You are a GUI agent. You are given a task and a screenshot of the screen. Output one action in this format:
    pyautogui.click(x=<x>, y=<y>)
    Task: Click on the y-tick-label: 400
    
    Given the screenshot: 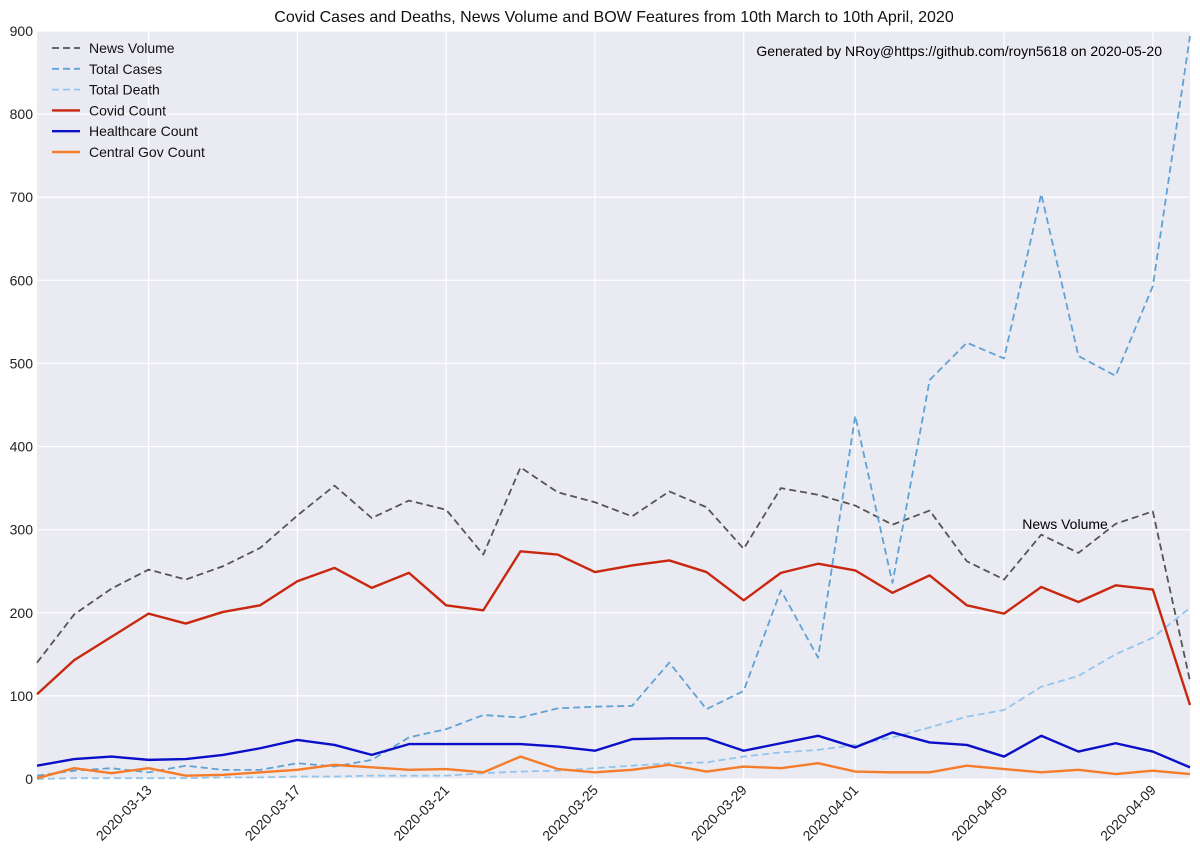 What is the action you would take?
    pyautogui.click(x=22, y=447)
    